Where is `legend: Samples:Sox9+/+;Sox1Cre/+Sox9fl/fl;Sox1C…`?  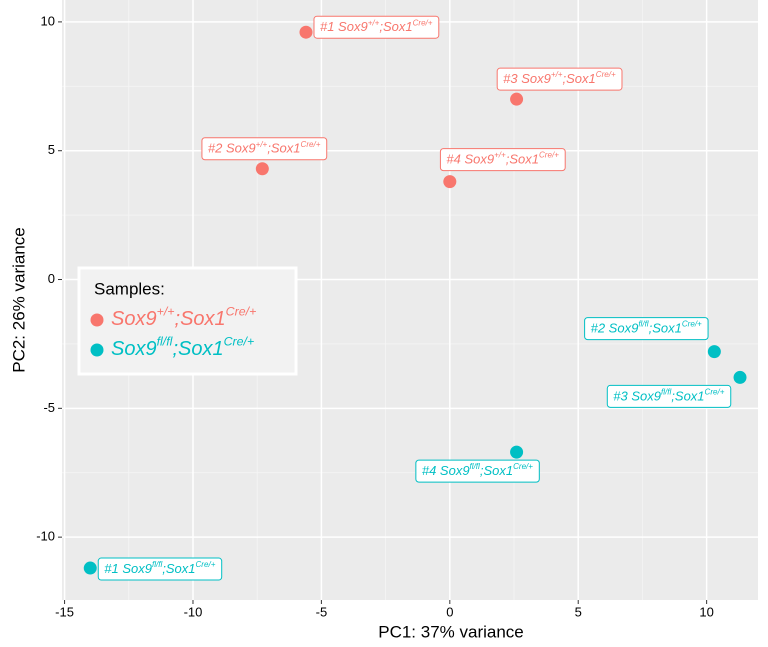
legend: Samples:Sox9+/+;Sox1Cre/+Sox9fl/fl;Sox1C… is located at coordinates (187, 321).